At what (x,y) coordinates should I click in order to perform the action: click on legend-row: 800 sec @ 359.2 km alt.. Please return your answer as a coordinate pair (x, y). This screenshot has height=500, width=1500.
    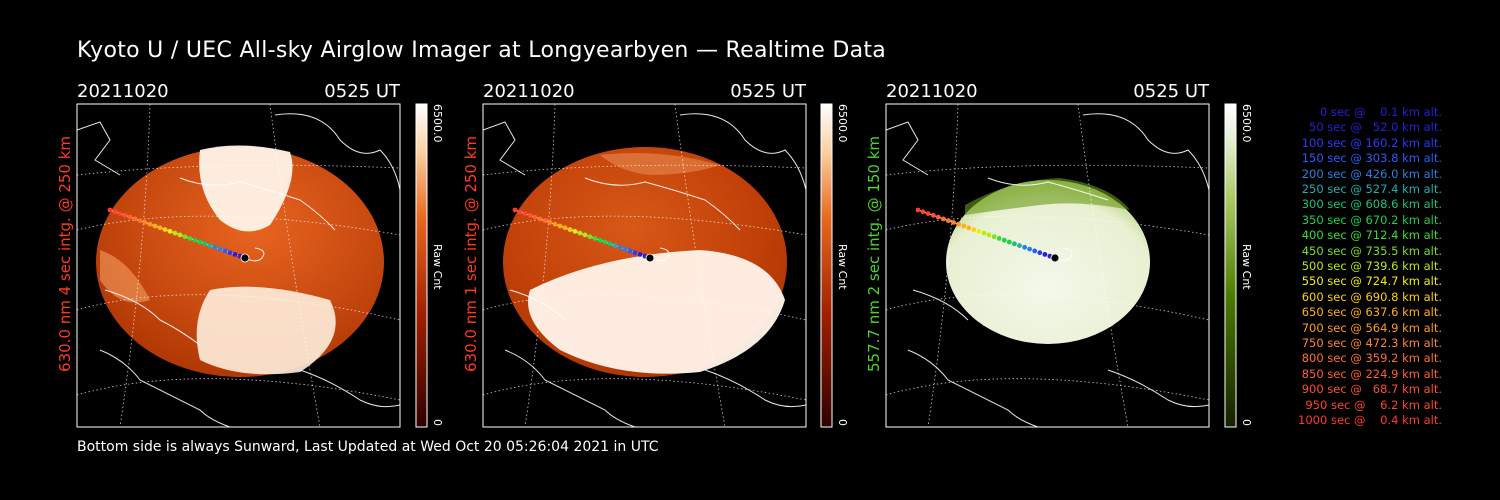
    Looking at the image, I should click on (1371, 358).